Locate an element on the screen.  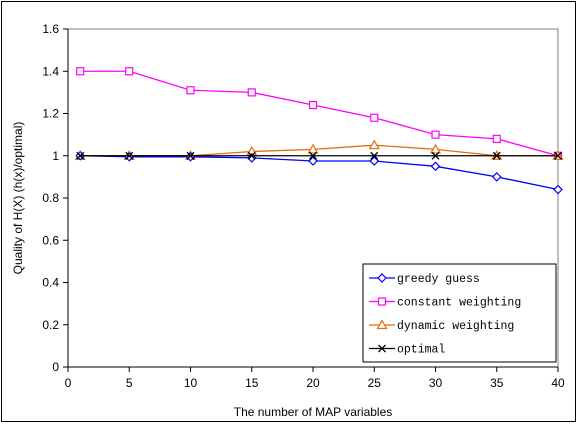
legend-label: constant weighting is located at coordinates (459, 303).